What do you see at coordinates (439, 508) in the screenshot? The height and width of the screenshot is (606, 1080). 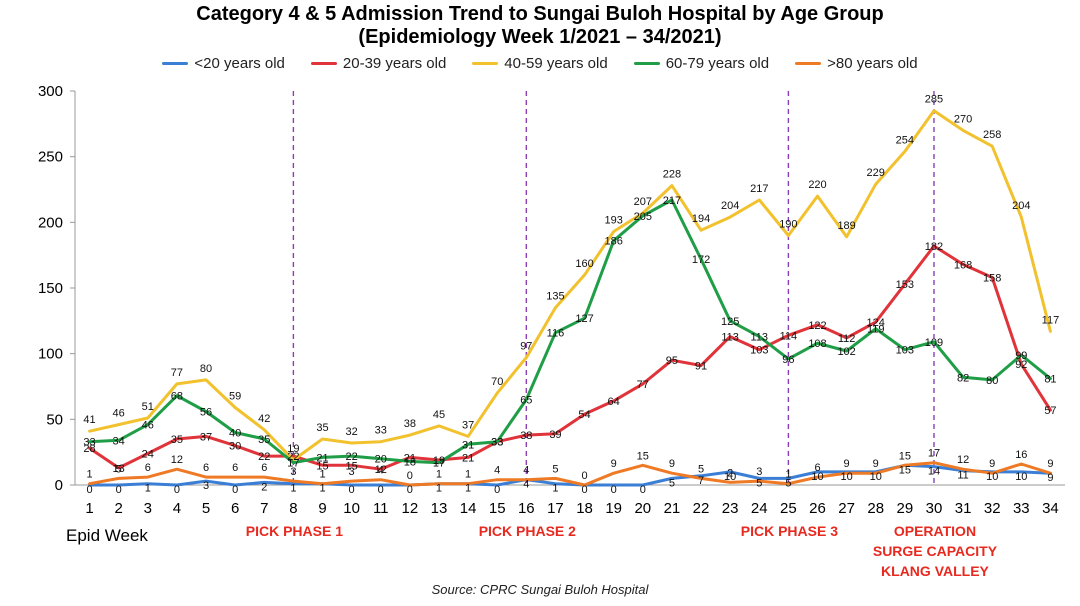 I see `x-tick-label: 13` at bounding box center [439, 508].